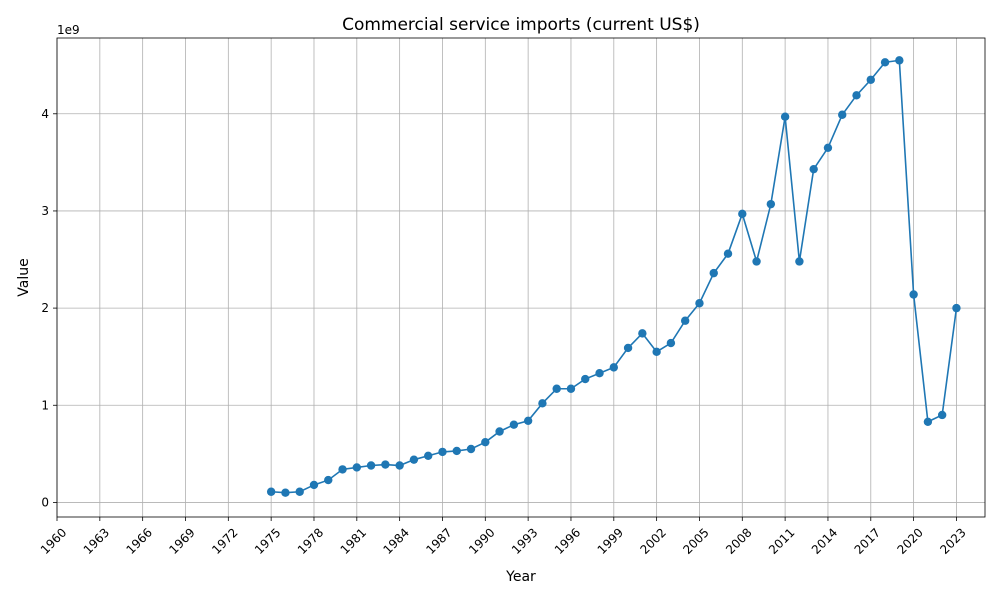 The width and height of the screenshot is (1000, 600). What do you see at coordinates (45, 405) in the screenshot?
I see `y-tick-label: 1` at bounding box center [45, 405].